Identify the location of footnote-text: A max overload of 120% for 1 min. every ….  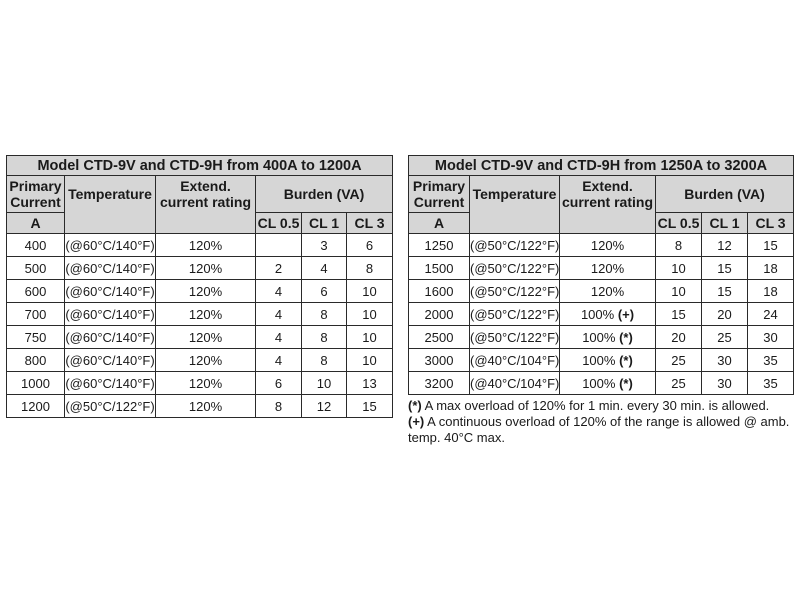
(597, 405).